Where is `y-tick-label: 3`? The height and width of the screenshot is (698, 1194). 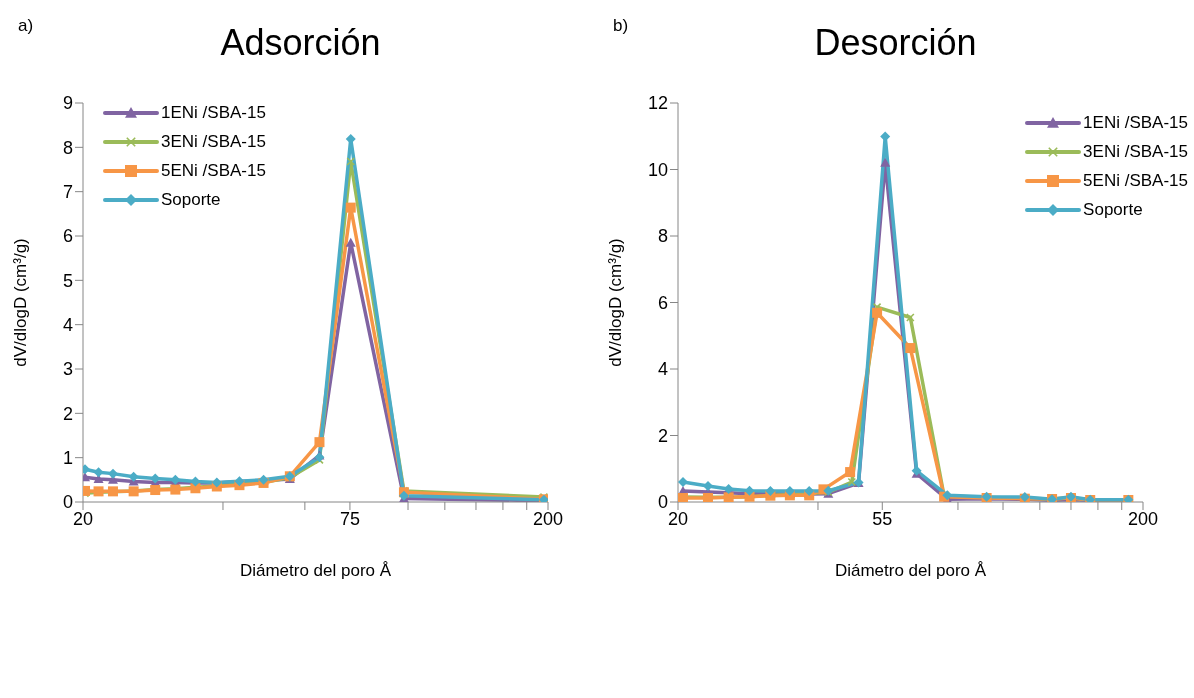 y-tick-label: 3 is located at coordinates (67, 369).